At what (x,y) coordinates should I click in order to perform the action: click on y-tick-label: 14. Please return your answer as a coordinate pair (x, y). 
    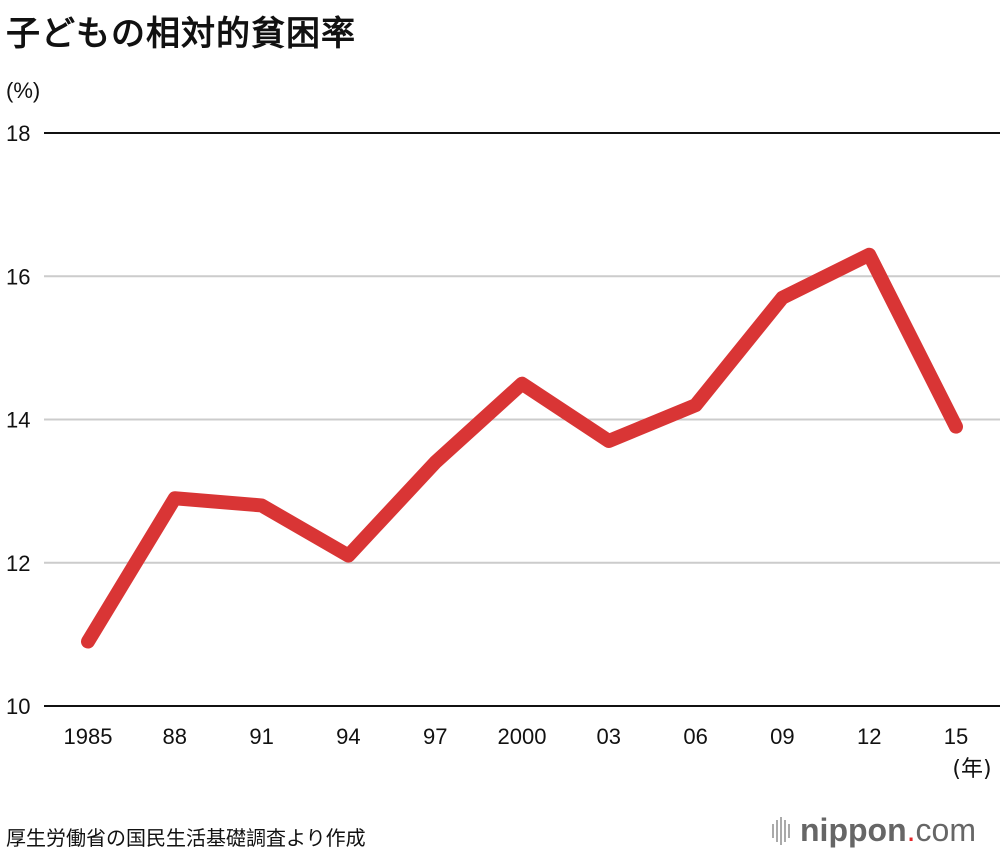
    Looking at the image, I should click on (18, 420).